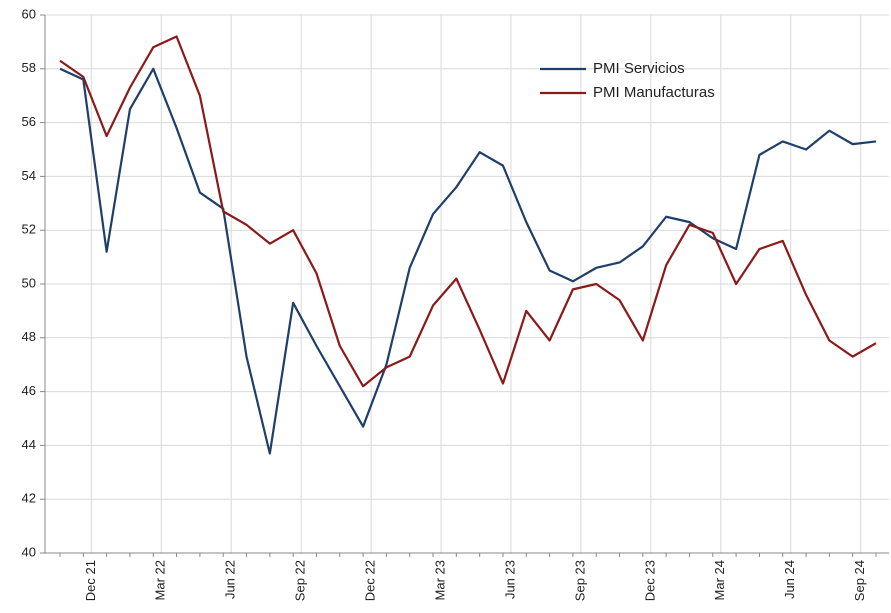 Image resolution: width=891 pixels, height=613 pixels. What do you see at coordinates (29, 121) in the screenshot?
I see `y-tick-label: 56` at bounding box center [29, 121].